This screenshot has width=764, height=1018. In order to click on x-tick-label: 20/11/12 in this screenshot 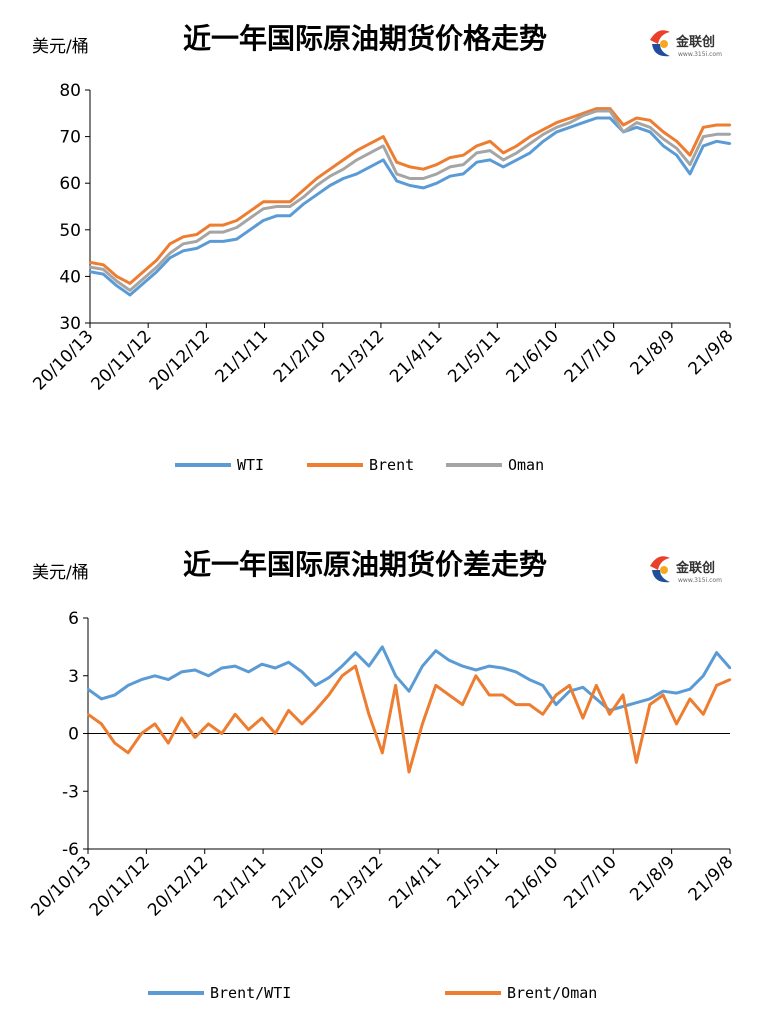, I will do `click(120, 886)`.